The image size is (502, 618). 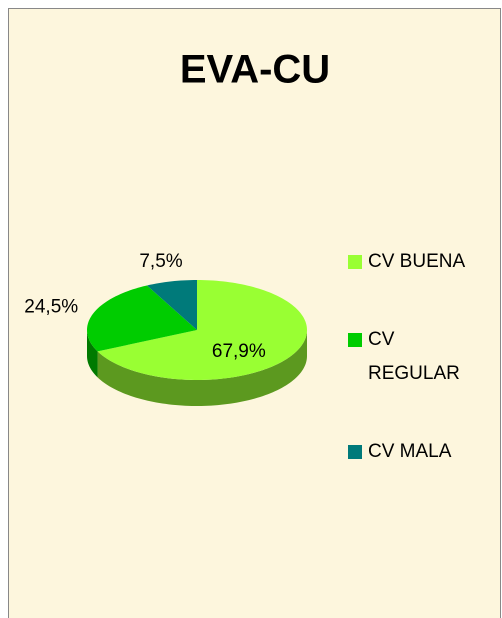 I want to click on data-label: 24,5%, so click(x=51, y=306).